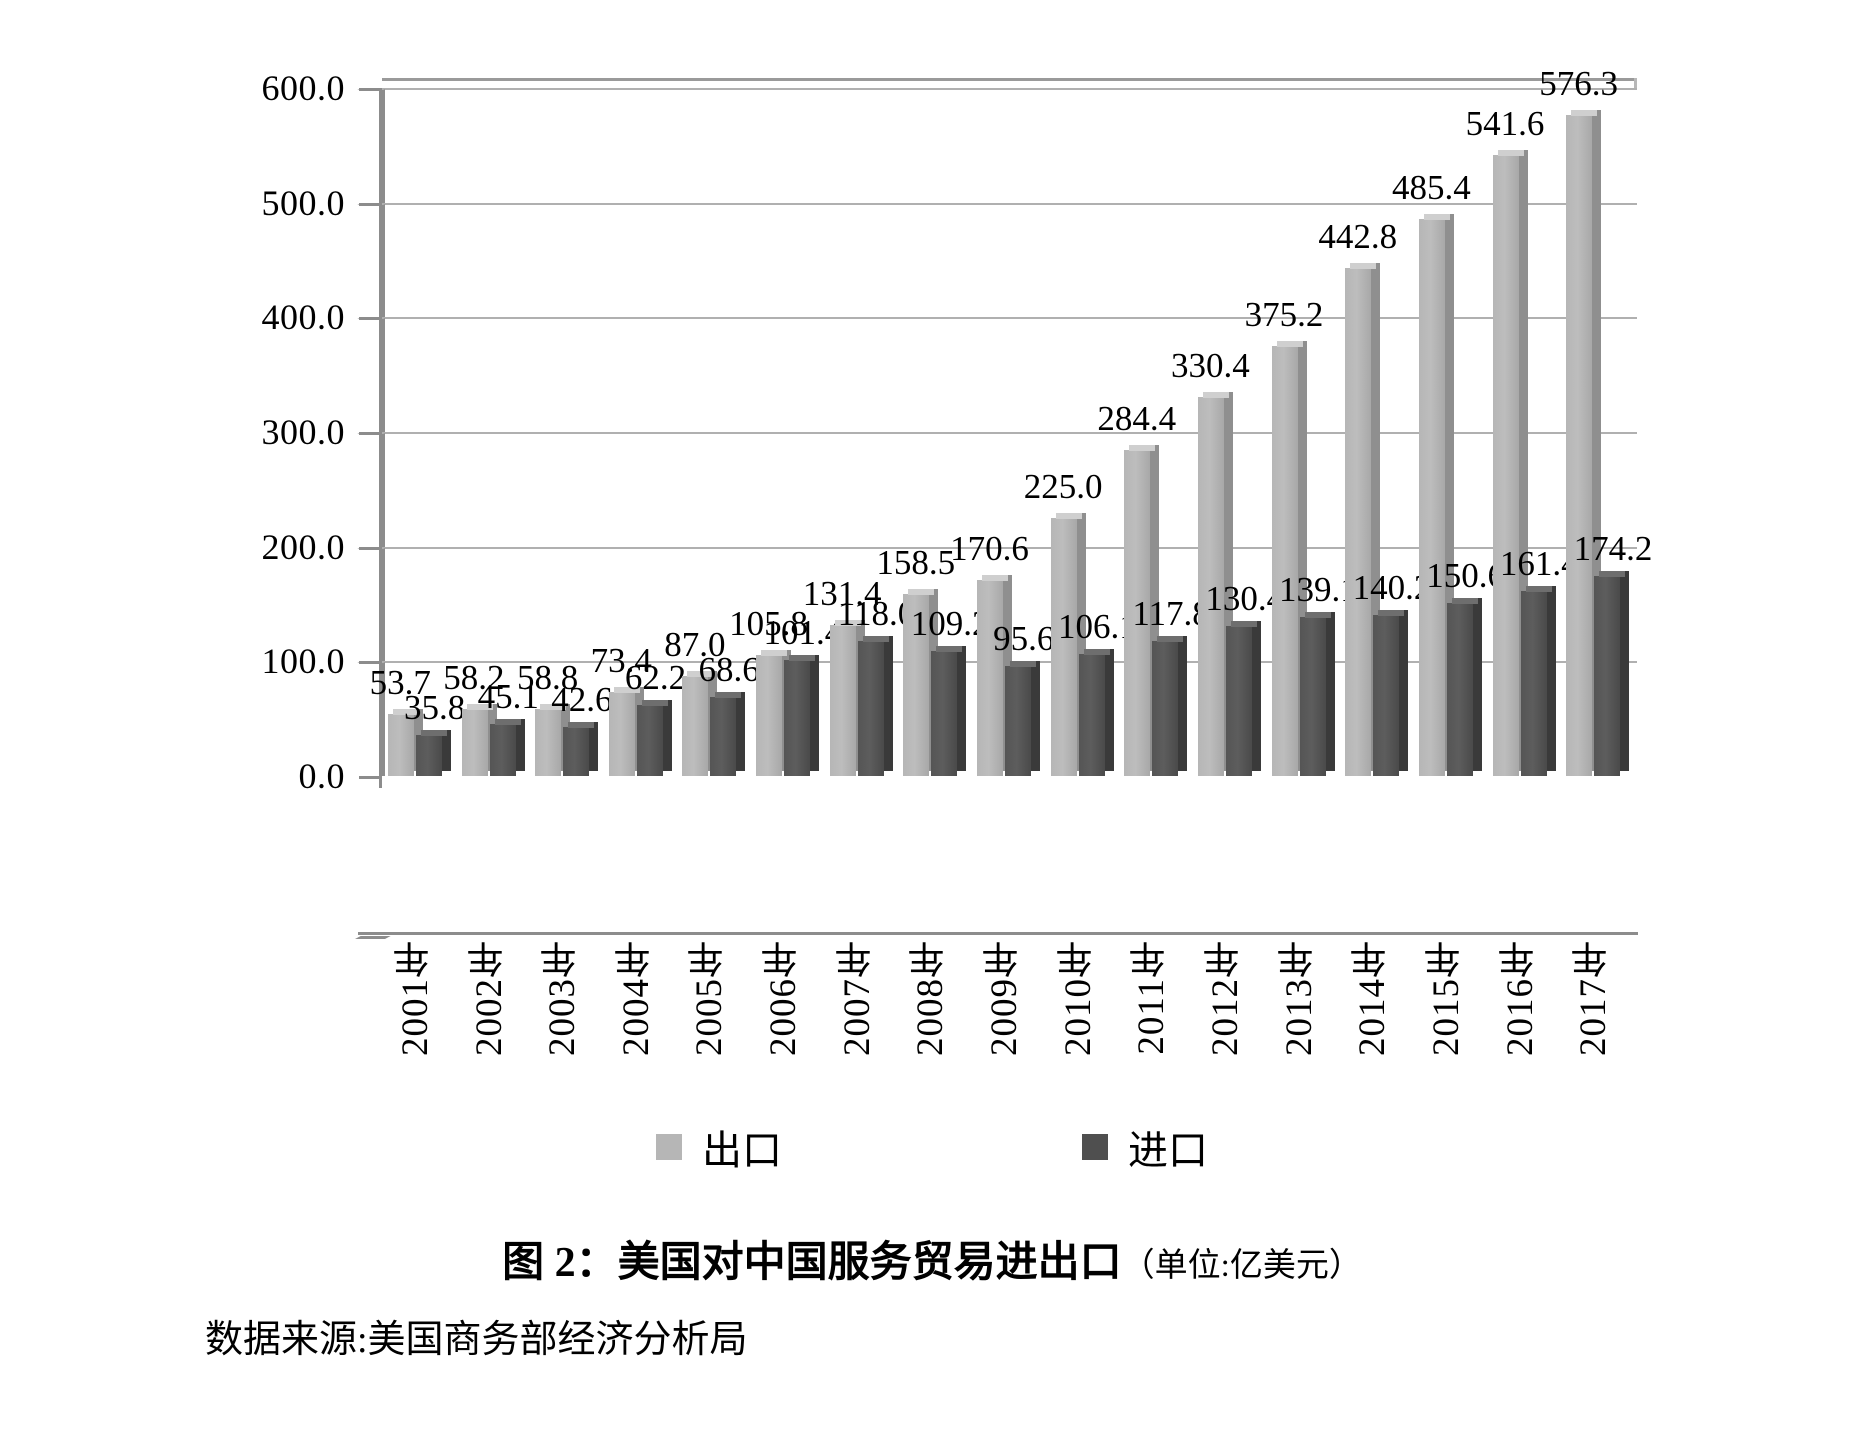 The image size is (1864, 1440). What do you see at coordinates (768, 623) in the screenshot?
I see `bar-value-label-export: 105.8` at bounding box center [768, 623].